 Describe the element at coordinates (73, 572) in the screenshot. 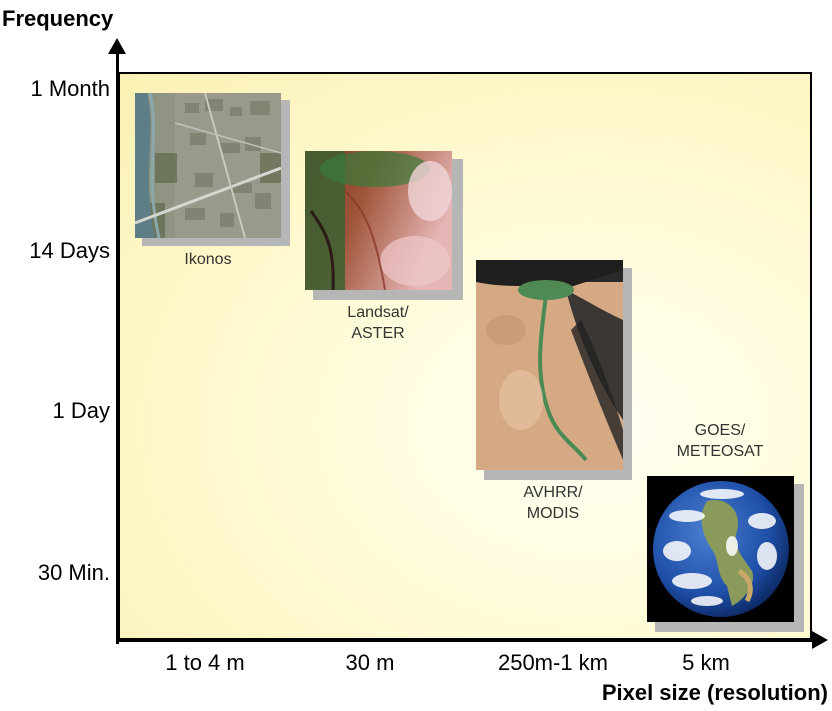

I see `y-tick-label: 30 Min.` at that location.